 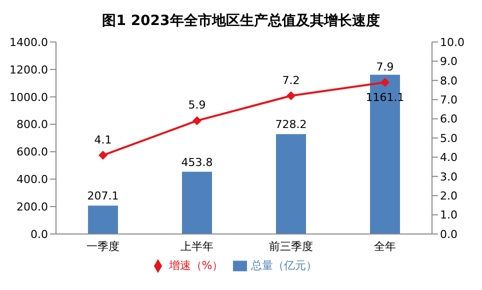 I want to click on y2-tick-label: 6.0, so click(x=449, y=119).